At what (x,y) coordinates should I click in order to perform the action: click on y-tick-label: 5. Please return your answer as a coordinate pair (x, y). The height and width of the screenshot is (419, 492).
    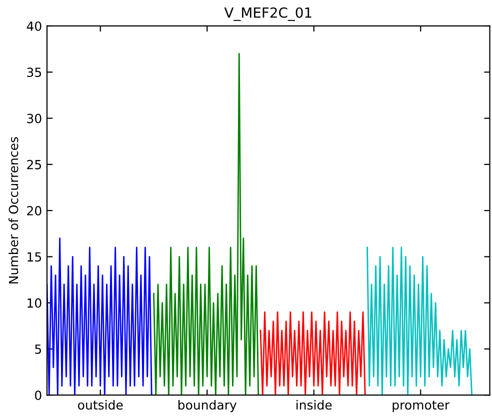
    Looking at the image, I should click on (38, 349).